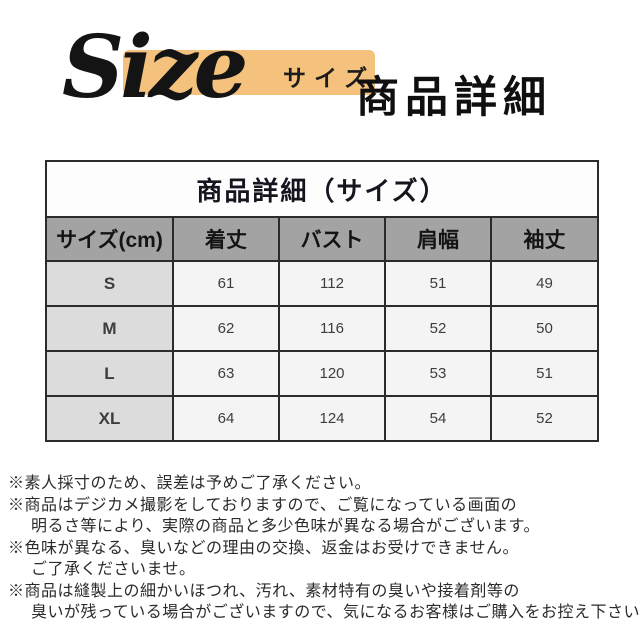 This screenshot has height=640, width=640. I want to click on note-line: 臭いが残っている場合がございますので、気になるお客様はご購入をお控え下さい。, so click(335, 612).